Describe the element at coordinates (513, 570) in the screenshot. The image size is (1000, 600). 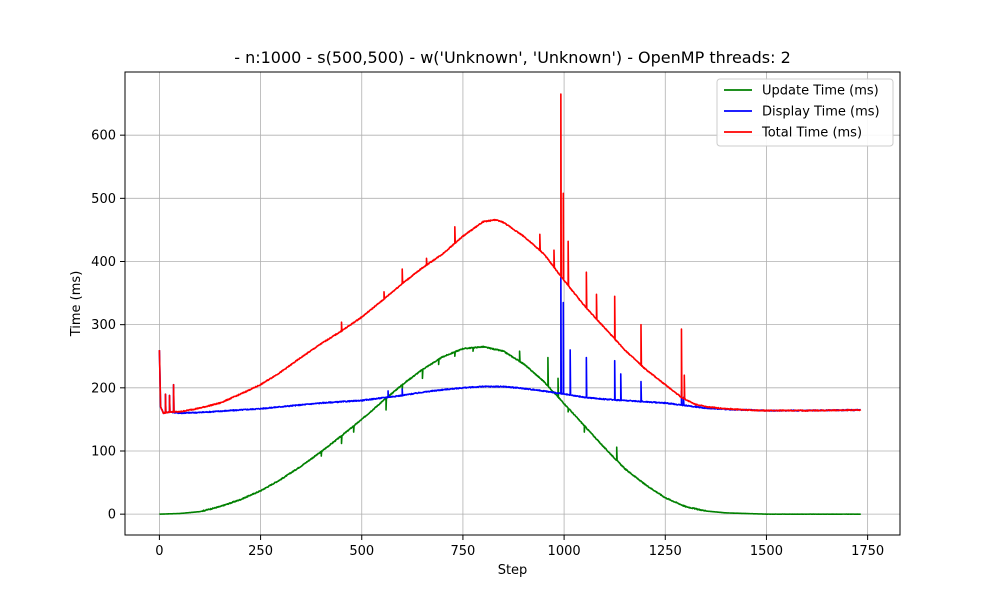
I see `x-axis-label: Step` at that location.